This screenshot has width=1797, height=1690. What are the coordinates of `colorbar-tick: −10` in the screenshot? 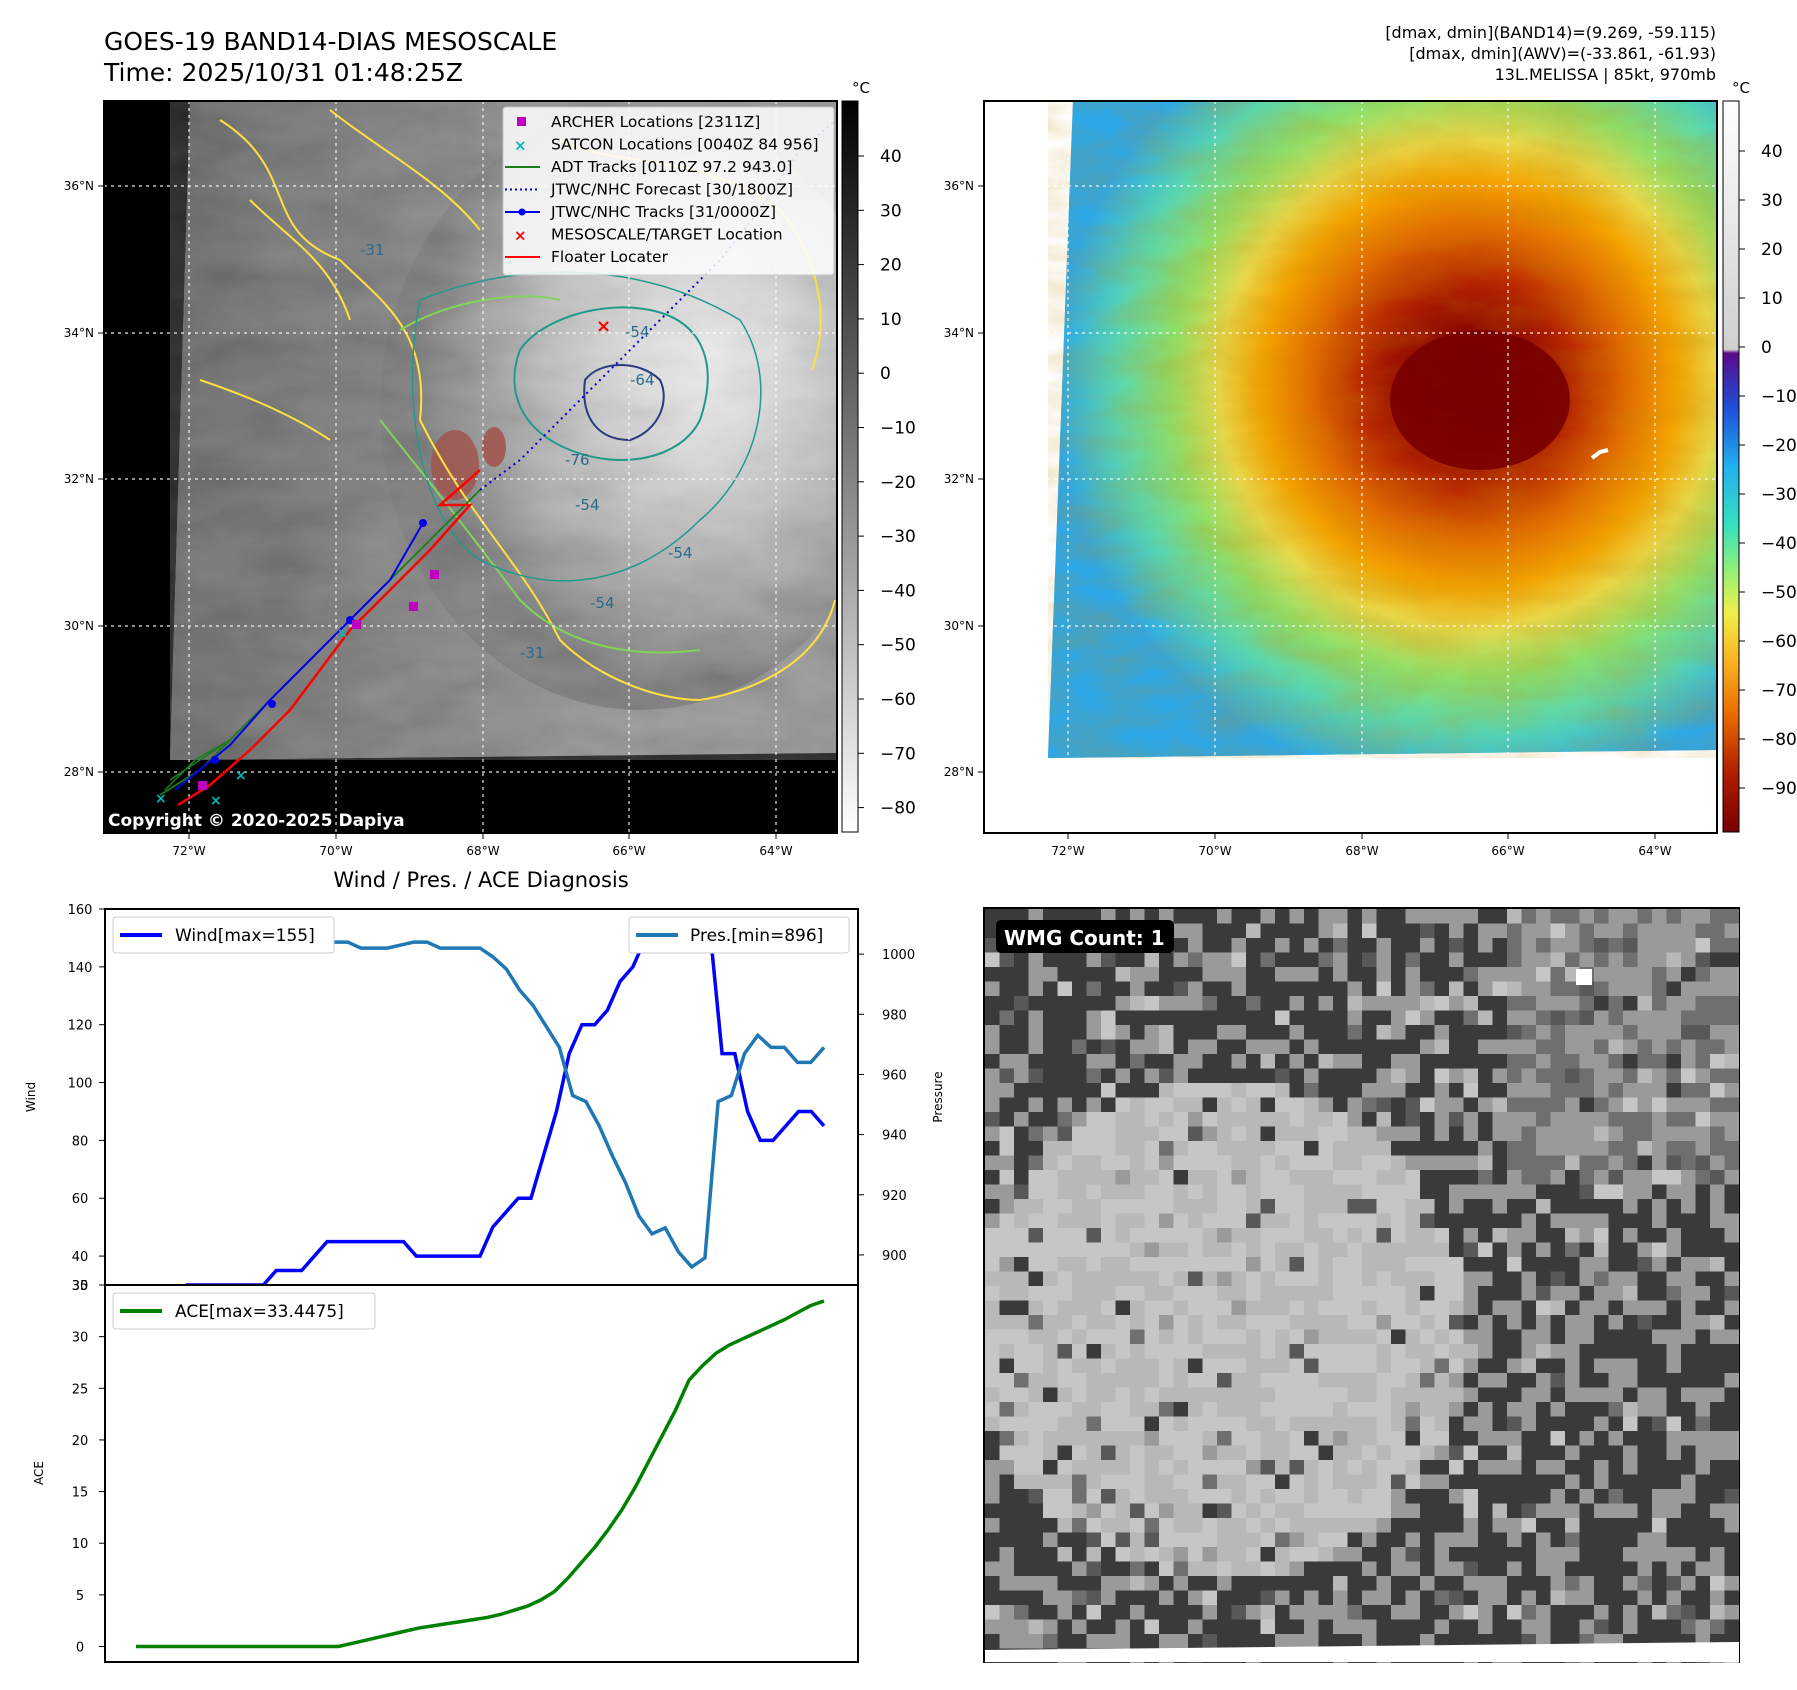 It's located at (898, 429).